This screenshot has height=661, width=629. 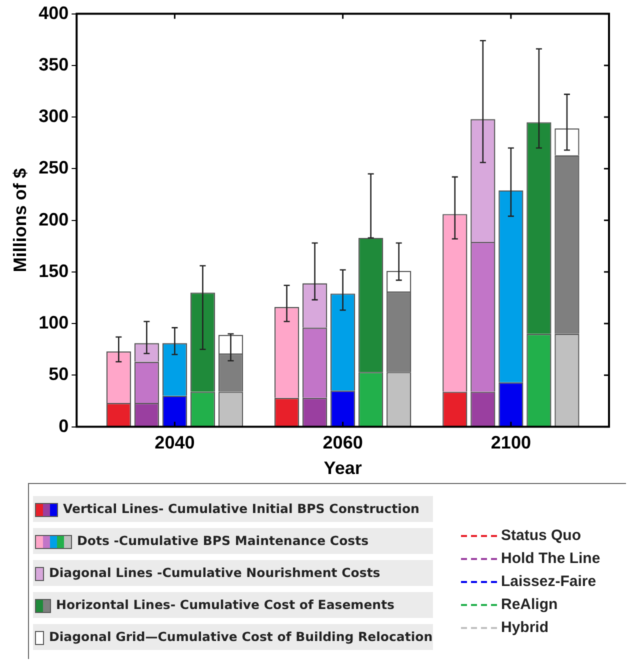 What do you see at coordinates (53, 270) in the screenshot?
I see `y-tick-label: 150` at bounding box center [53, 270].